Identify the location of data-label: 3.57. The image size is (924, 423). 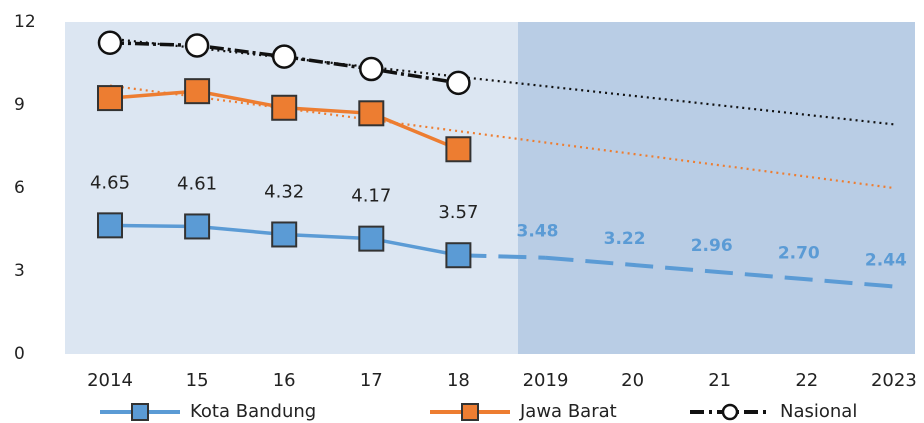
(458, 212).